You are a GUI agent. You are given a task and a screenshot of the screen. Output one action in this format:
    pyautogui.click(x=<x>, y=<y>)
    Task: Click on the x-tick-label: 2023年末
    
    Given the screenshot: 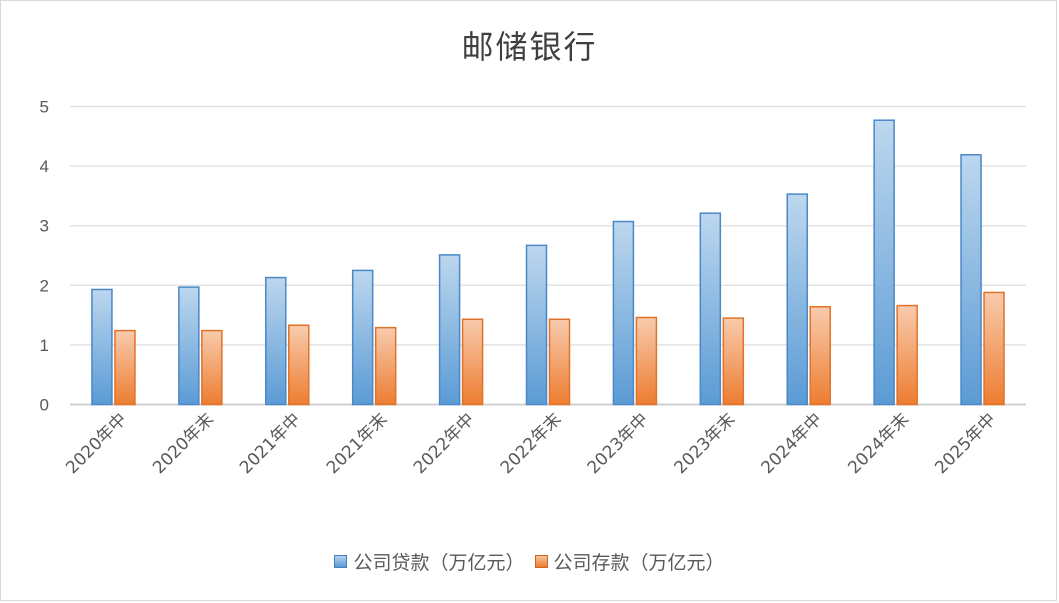 What is the action you would take?
    pyautogui.click(x=705, y=443)
    